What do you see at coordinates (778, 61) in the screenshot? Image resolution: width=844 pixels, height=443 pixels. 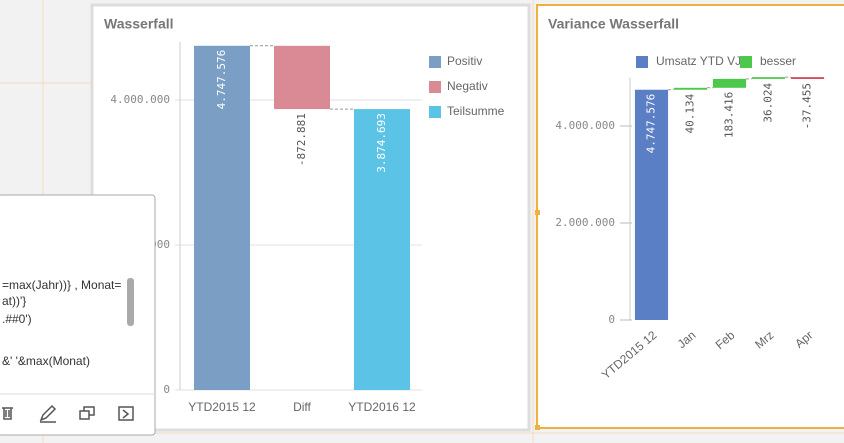 I see `legend-label: besser` at bounding box center [778, 61].